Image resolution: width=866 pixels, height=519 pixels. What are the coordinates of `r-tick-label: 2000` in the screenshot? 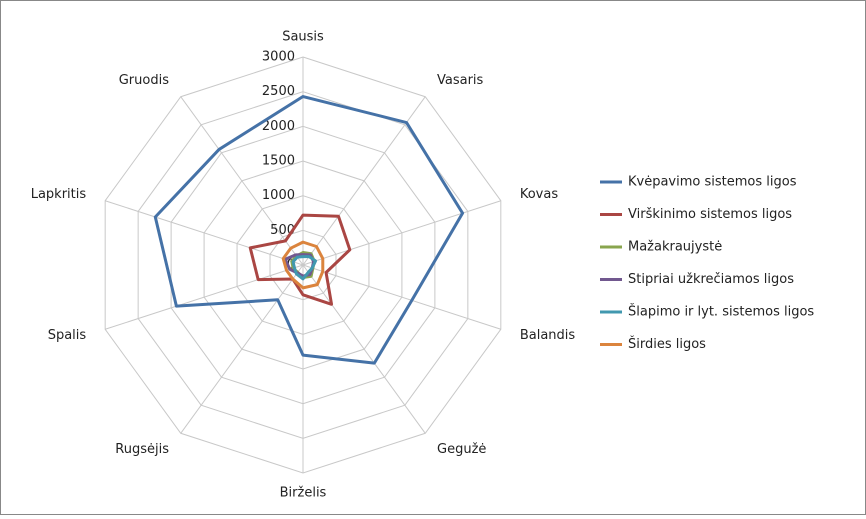 It's located at (278, 126).